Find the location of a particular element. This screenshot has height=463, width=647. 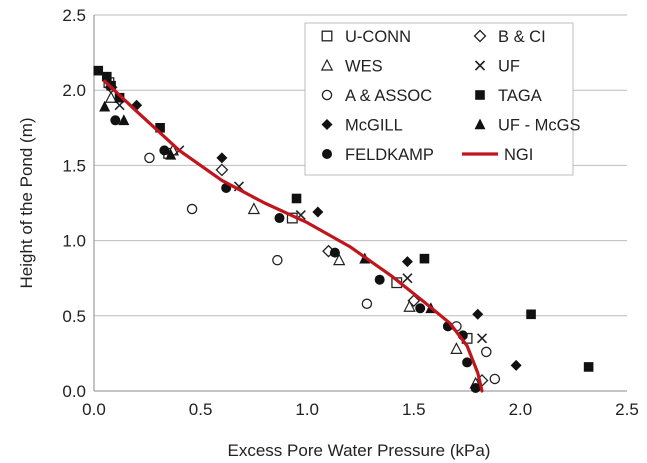

legend-label-taga: TAGA is located at coordinates (520, 96).